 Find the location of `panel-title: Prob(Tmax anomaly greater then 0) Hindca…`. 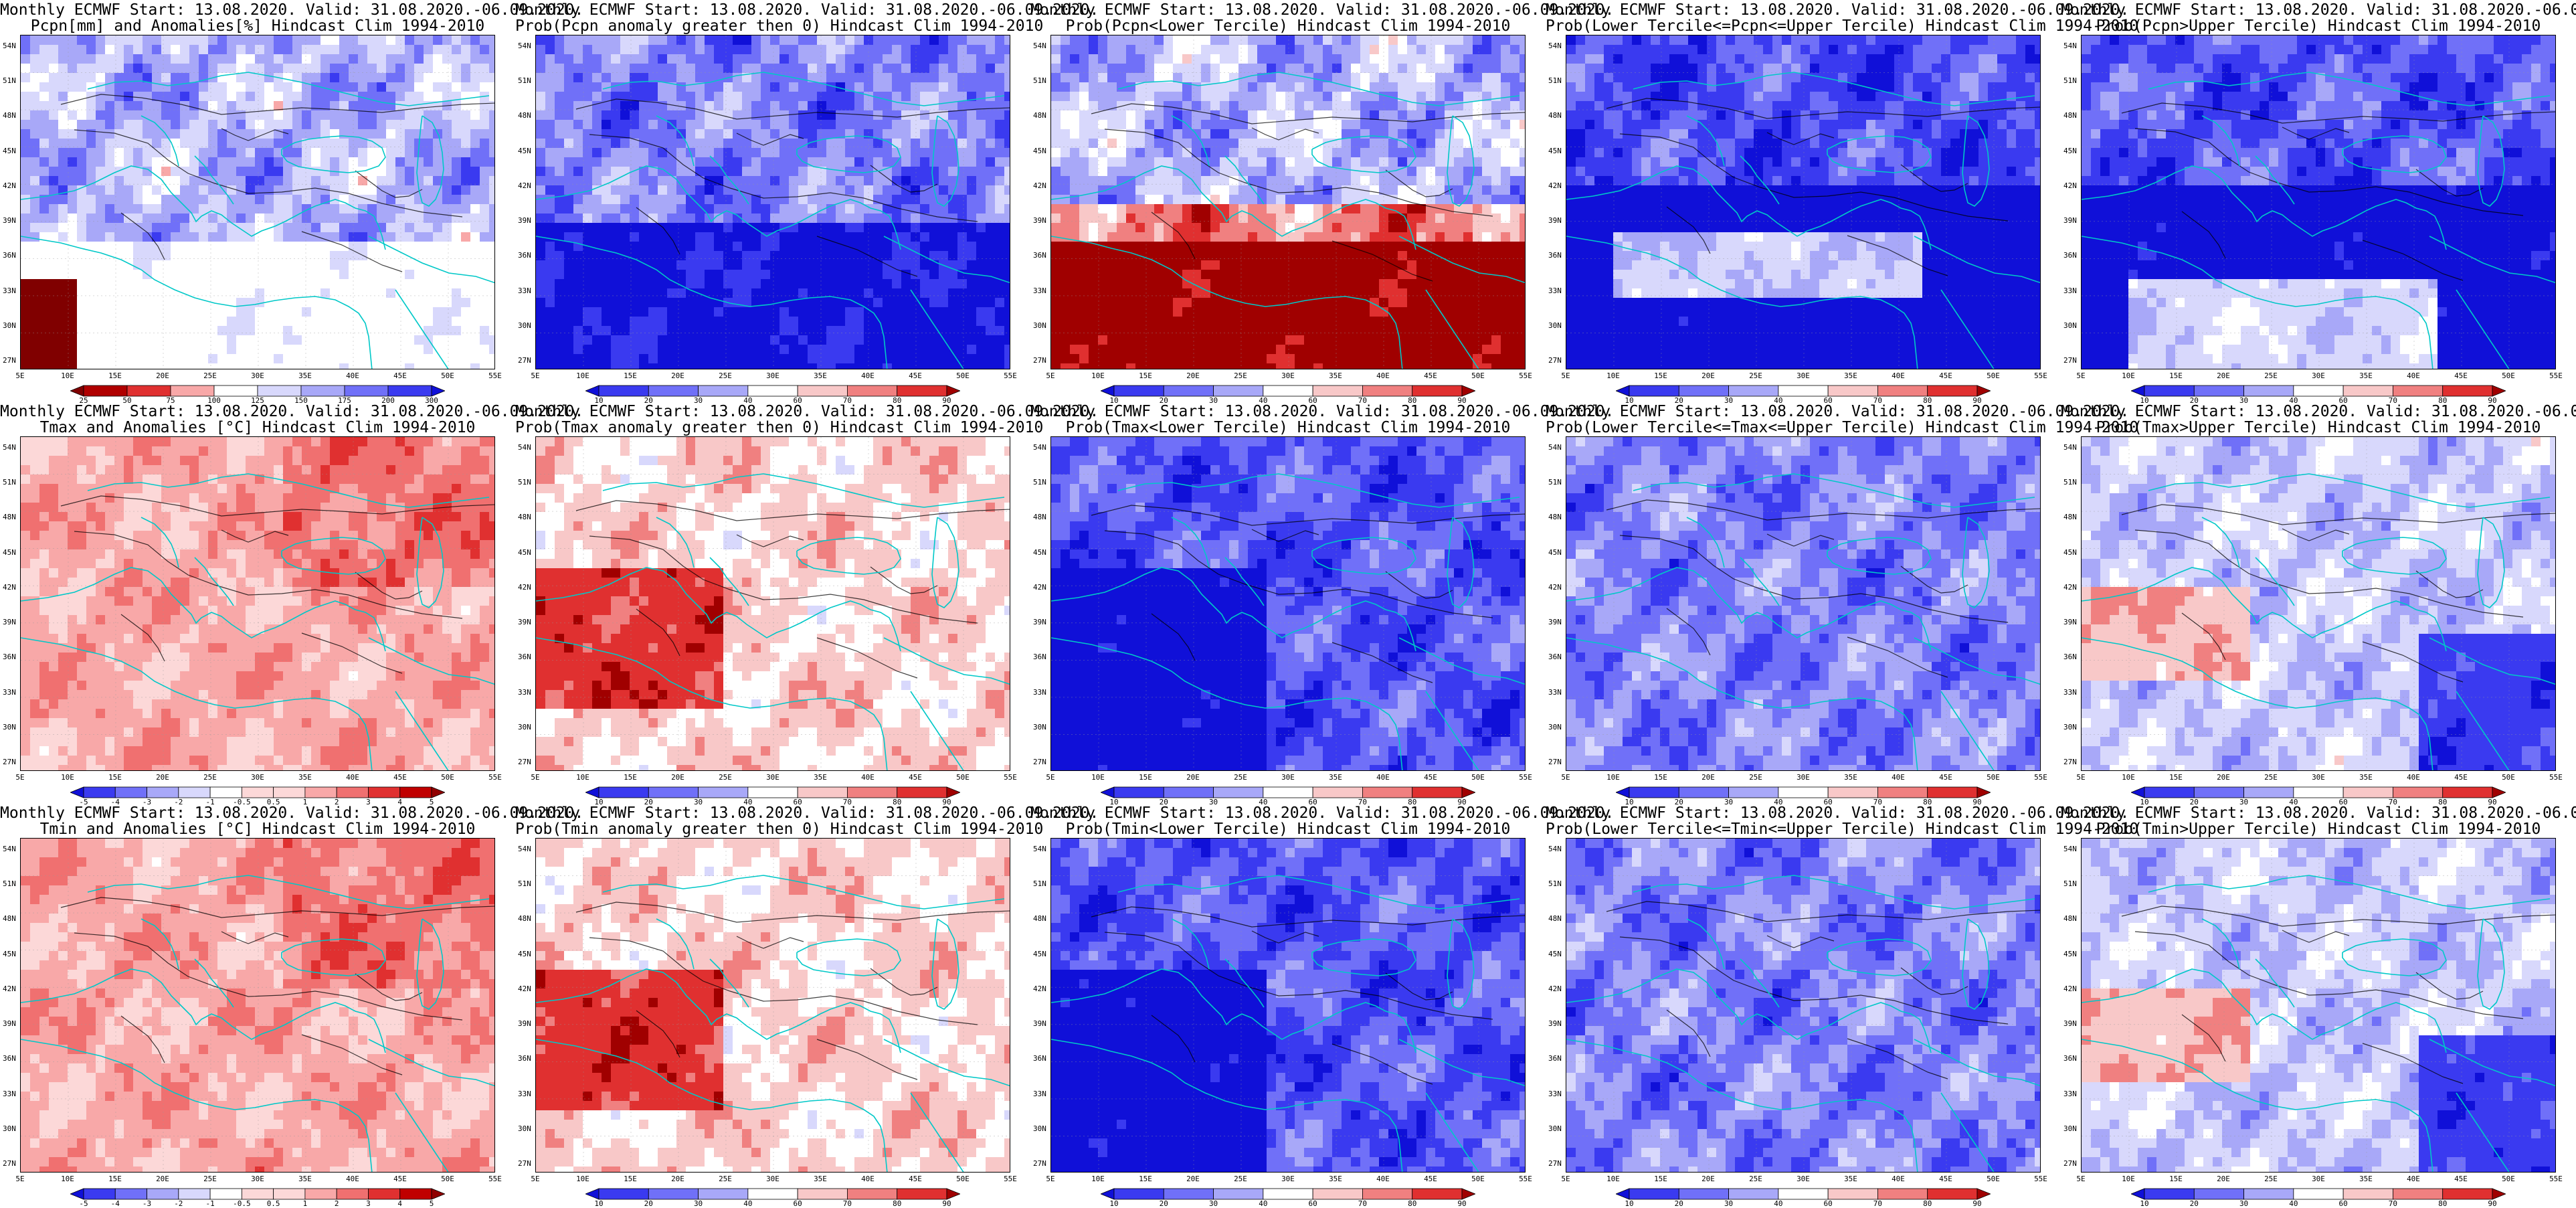

panel-title: Prob(Tmax anomaly greater then 0) Hindca… is located at coordinates (773, 428).